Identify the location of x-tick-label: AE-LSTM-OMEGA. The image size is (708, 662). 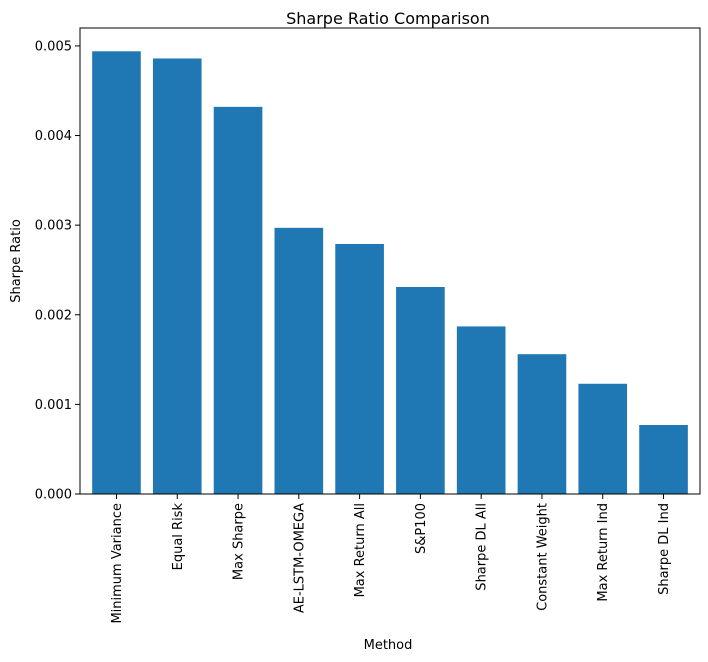
(299, 558).